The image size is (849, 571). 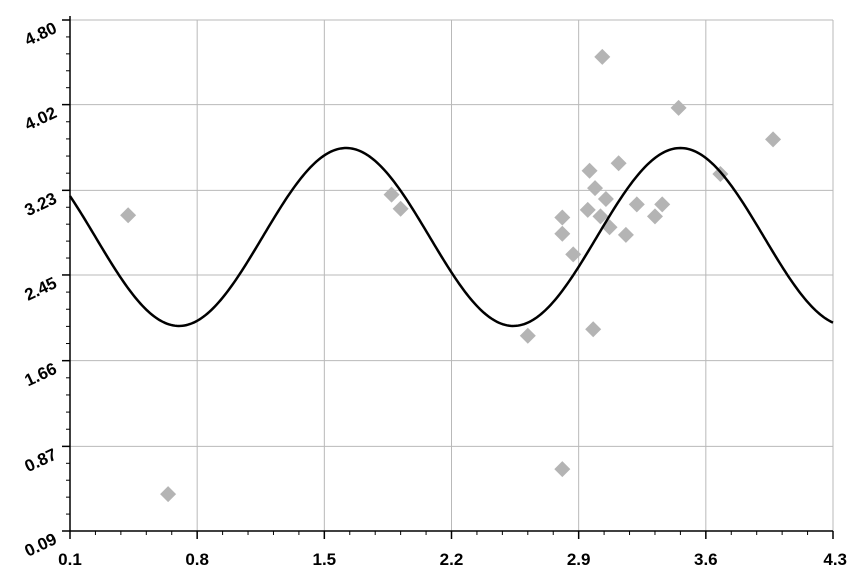 I want to click on y-tick-label: 3.23, so click(x=41, y=204).